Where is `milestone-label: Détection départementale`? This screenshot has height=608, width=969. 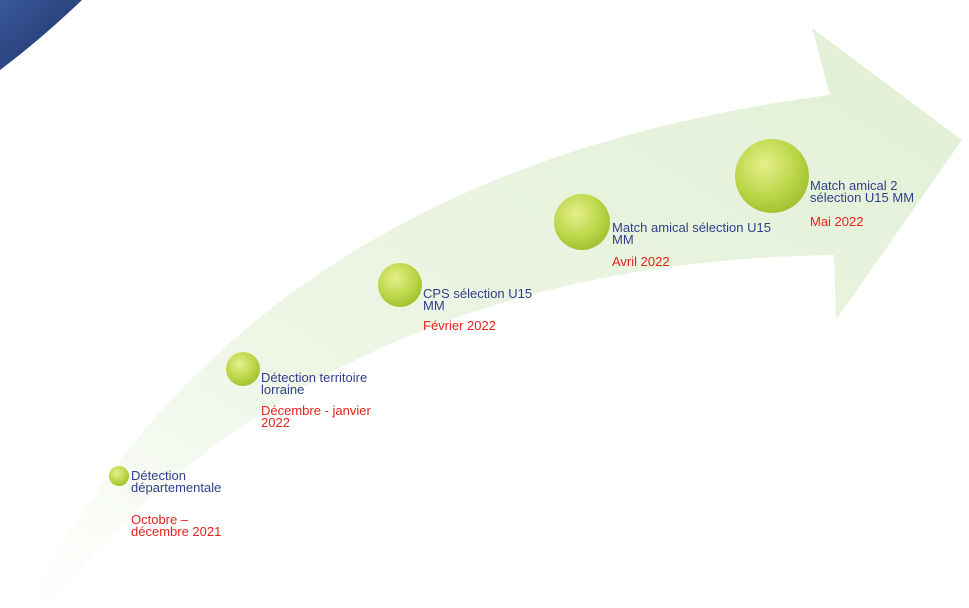
milestone-label: Détection départementale is located at coordinates (176, 481).